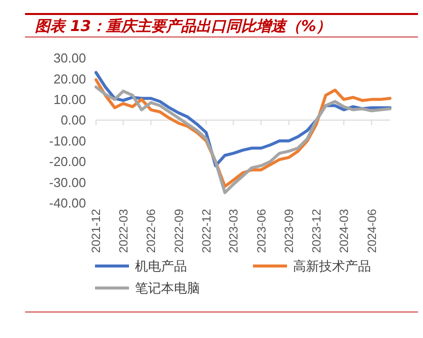 Image resolution: width=423 pixels, height=338 pixels. Describe the element at coordinates (67, 140) in the screenshot. I see `y-tick-label: -10.00` at that location.